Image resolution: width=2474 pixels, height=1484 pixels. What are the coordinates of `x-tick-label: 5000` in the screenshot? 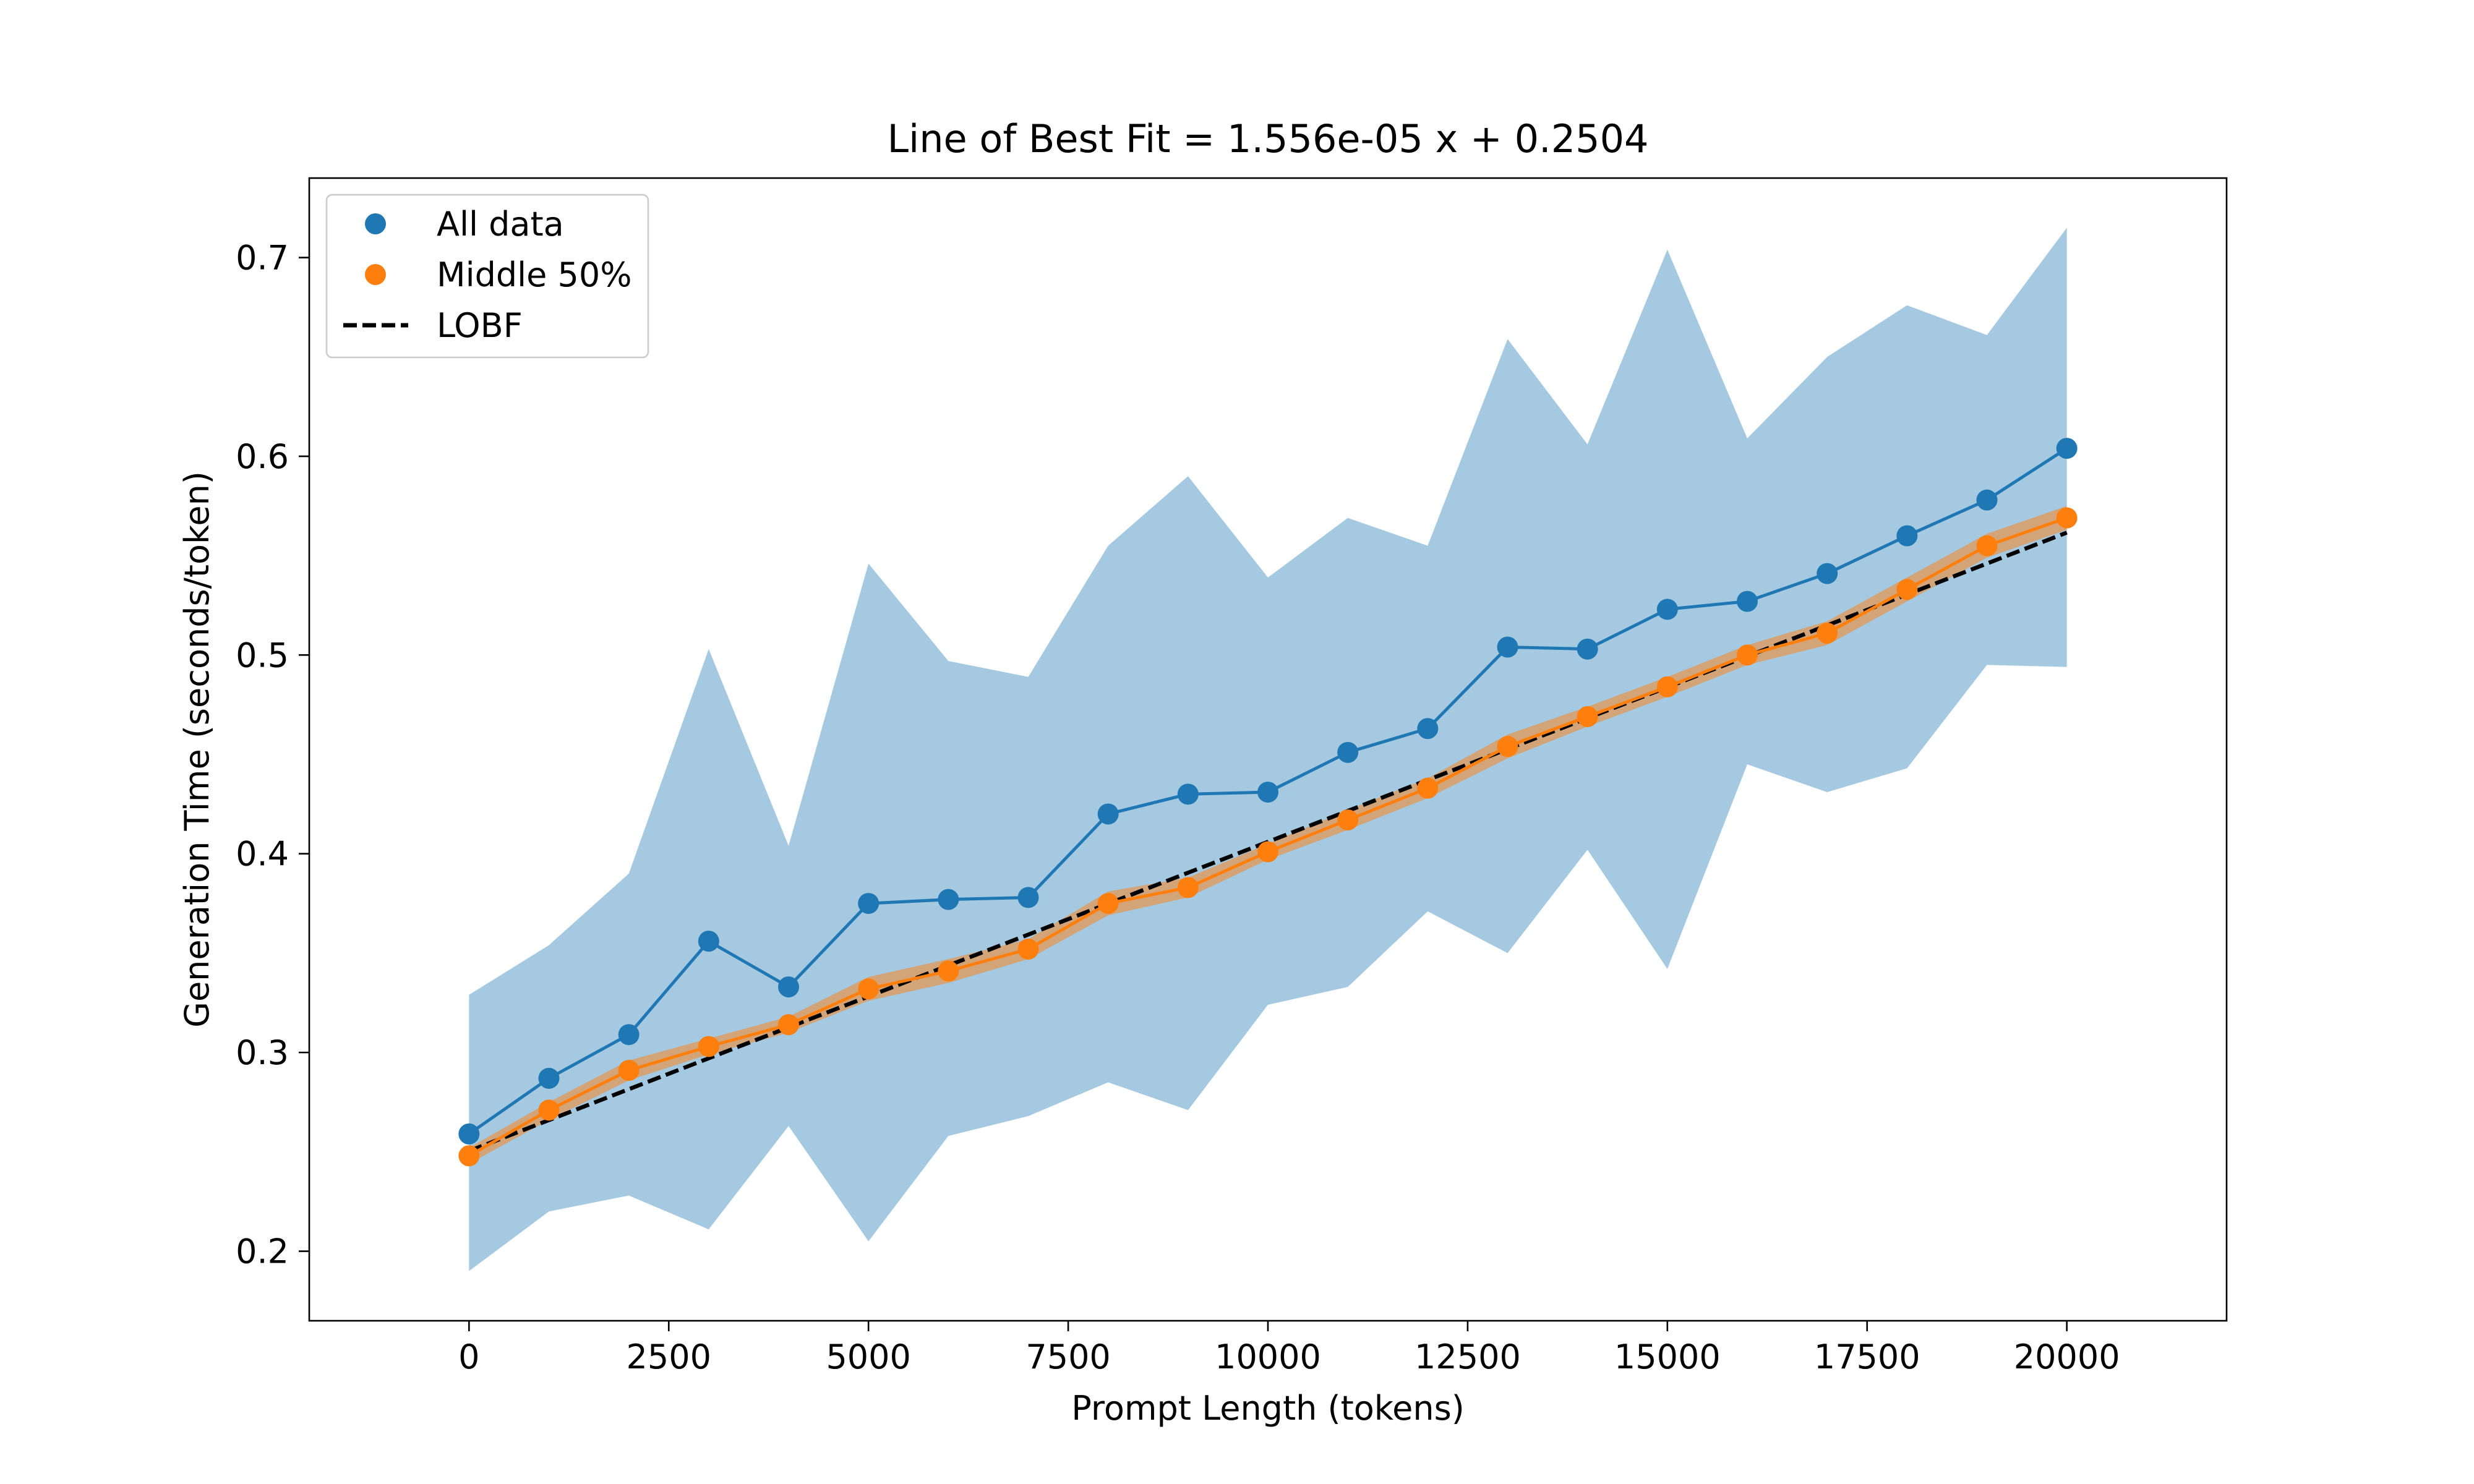 It's located at (868, 1356).